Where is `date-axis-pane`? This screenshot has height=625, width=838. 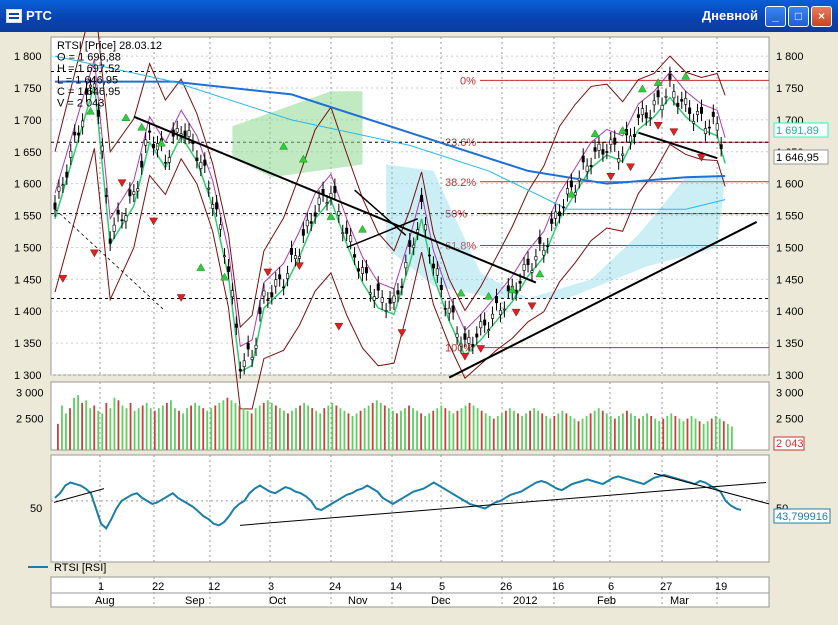
date-axis-pane is located at coordinates (410, 592).